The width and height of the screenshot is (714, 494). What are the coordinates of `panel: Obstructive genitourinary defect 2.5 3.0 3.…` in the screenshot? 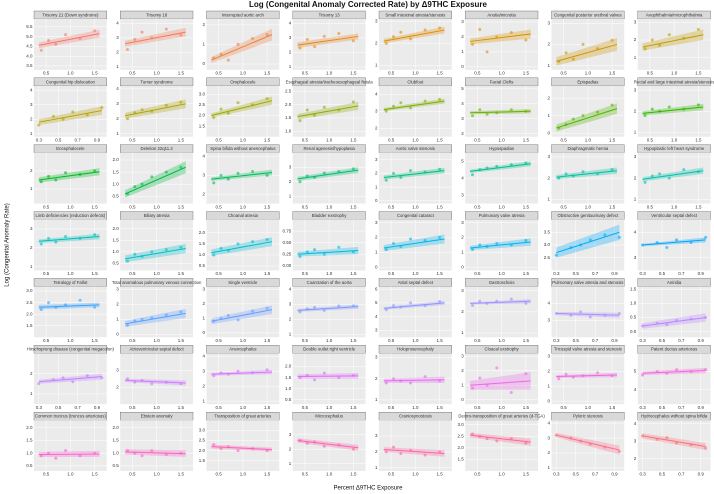 It's located at (584, 243).